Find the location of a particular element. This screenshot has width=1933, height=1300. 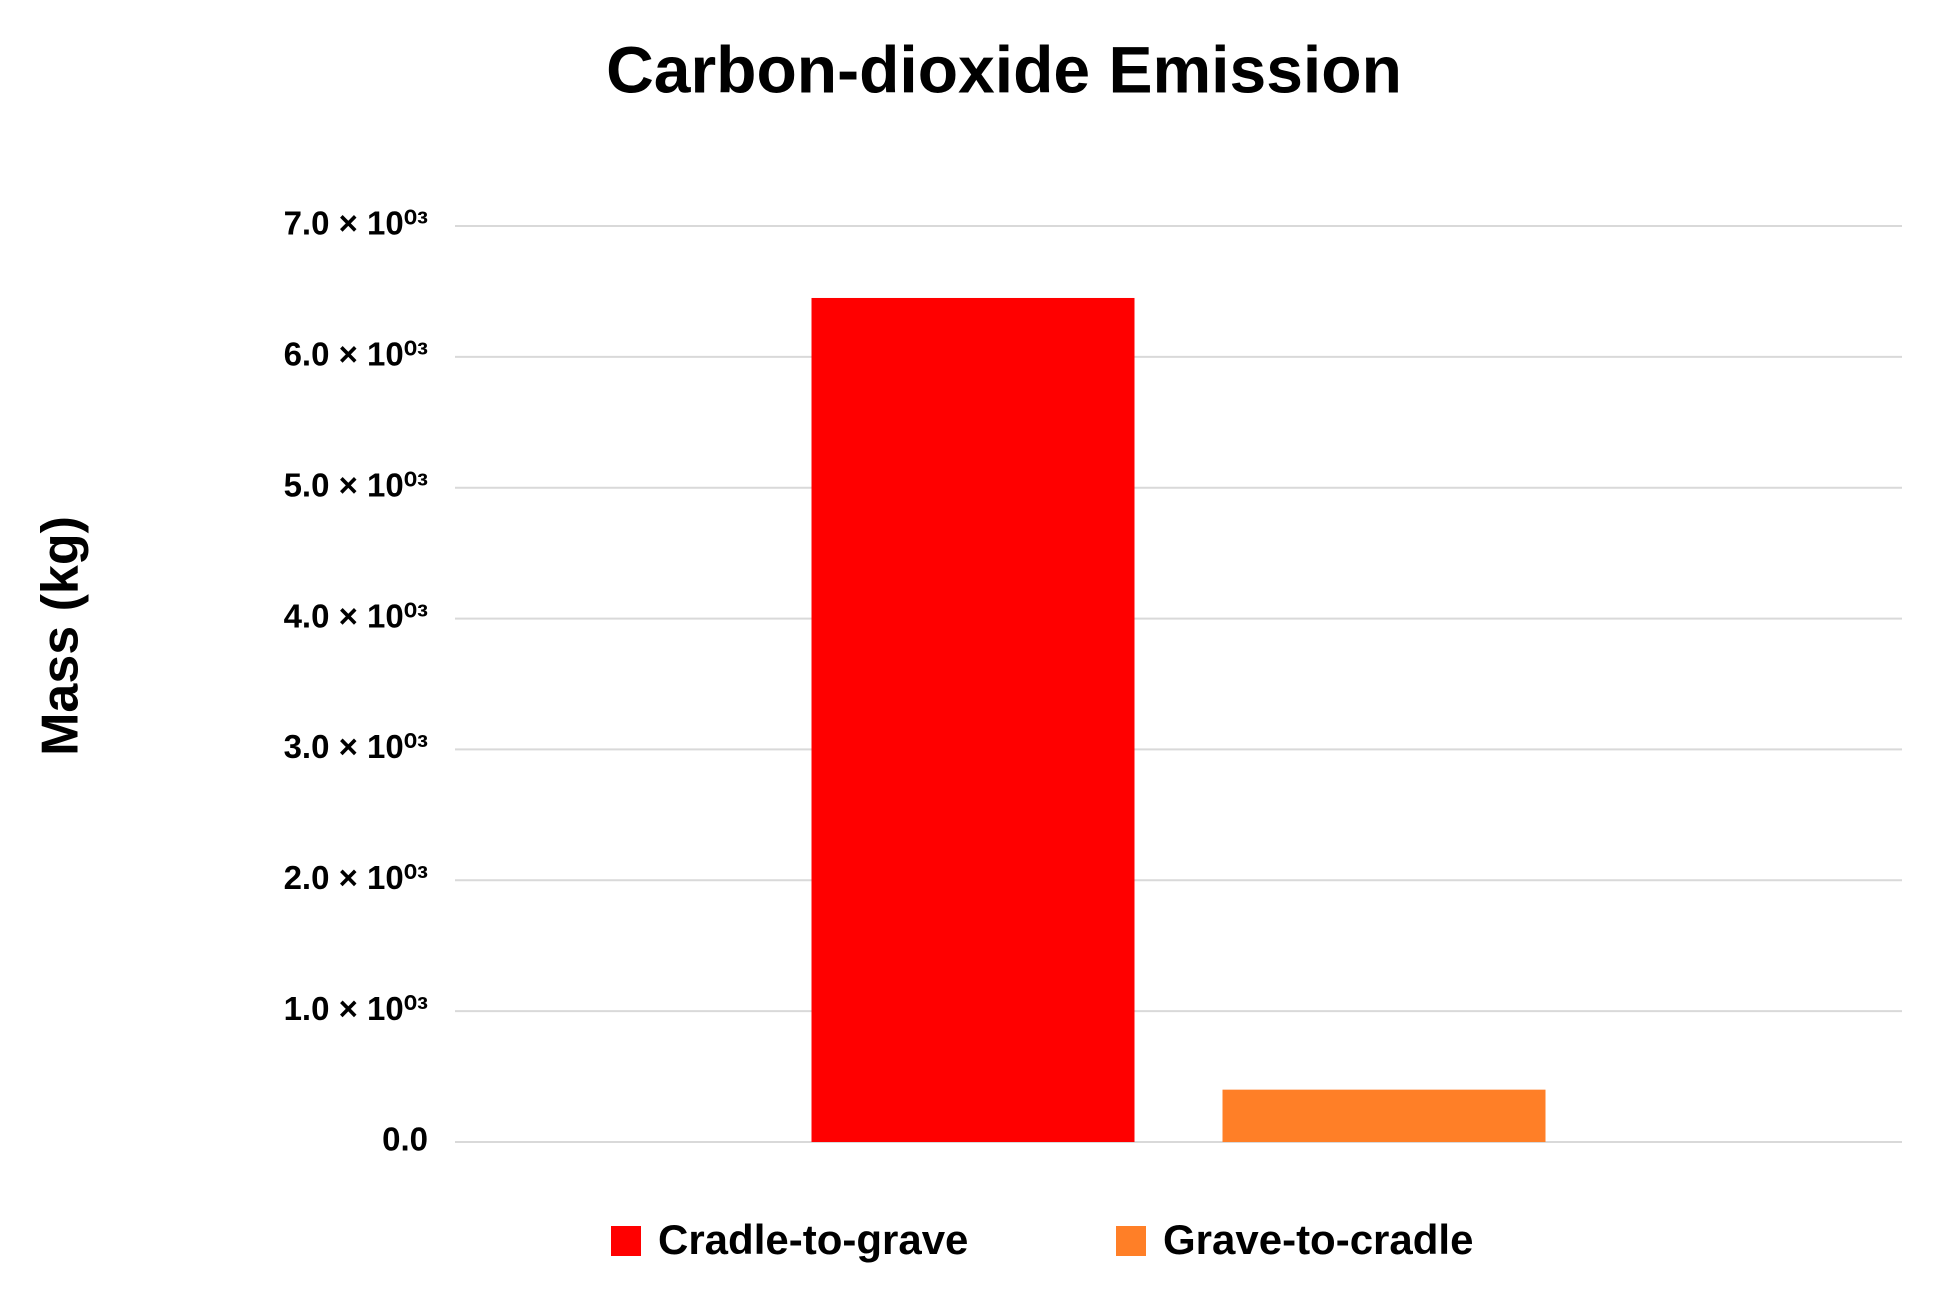

y-tick-label: 4.0 × 10⁰³ is located at coordinates (356, 615).